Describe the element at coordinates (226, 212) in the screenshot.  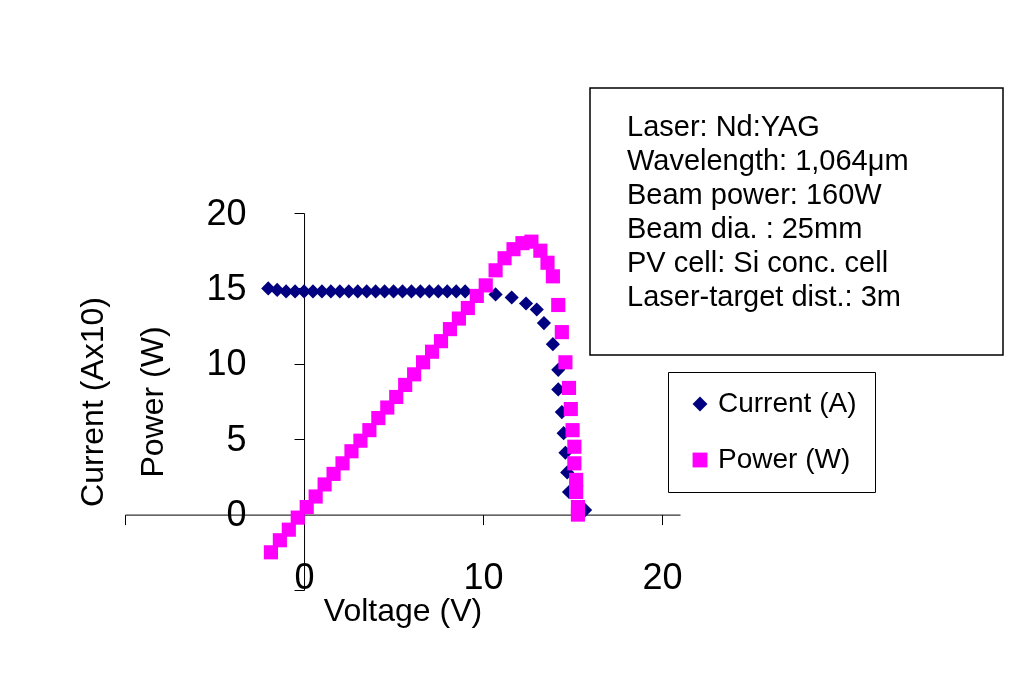
I see `y-tick-label: 20` at that location.